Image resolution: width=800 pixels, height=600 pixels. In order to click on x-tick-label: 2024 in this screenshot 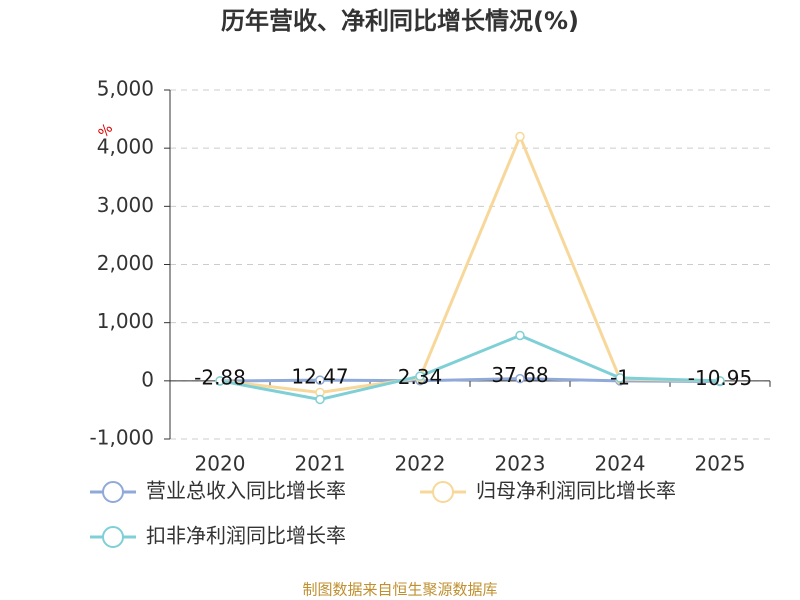, I will do `click(620, 464)`.